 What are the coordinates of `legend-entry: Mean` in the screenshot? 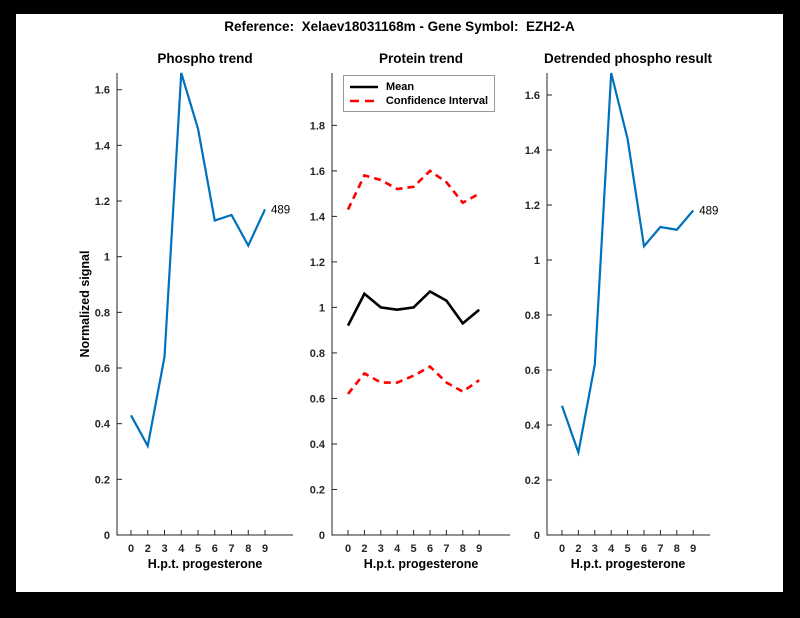 It's located at (419, 87).